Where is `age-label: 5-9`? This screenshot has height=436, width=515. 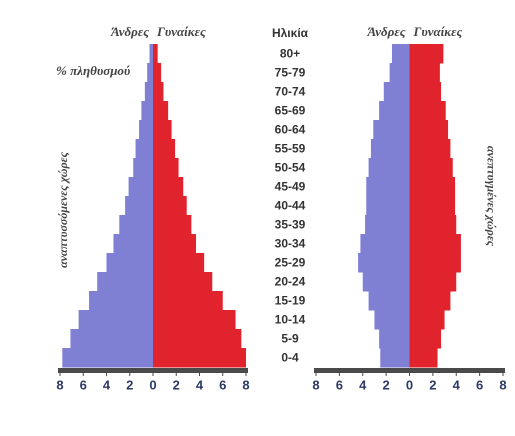 age-label: 5-9 is located at coordinates (290, 339).